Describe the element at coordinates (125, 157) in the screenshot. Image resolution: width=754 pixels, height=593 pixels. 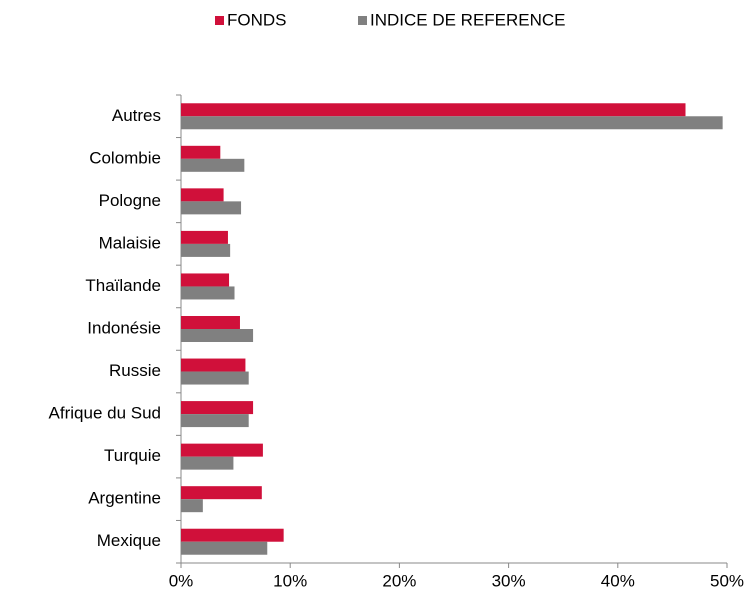
I see `y-tick-label: Colombie` at that location.